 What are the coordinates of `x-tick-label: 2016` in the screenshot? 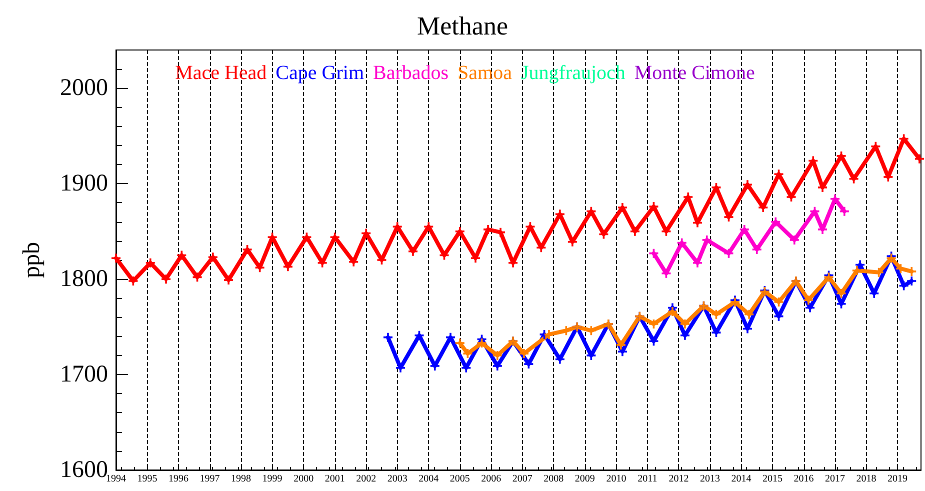 It's located at (804, 479).